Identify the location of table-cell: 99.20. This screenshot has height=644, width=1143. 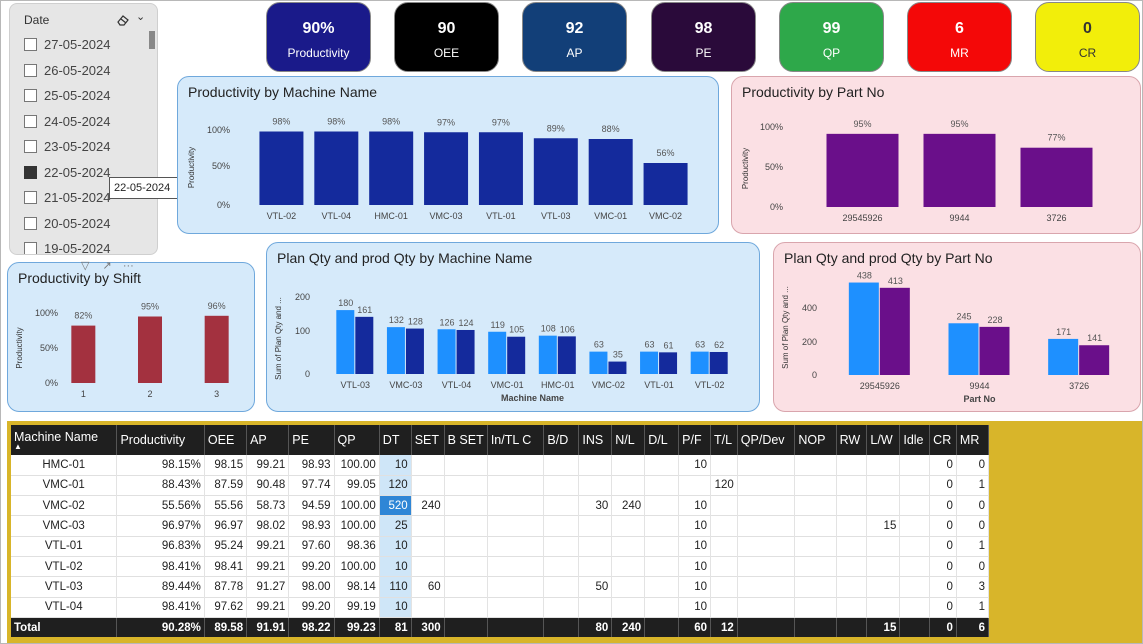
(311, 607).